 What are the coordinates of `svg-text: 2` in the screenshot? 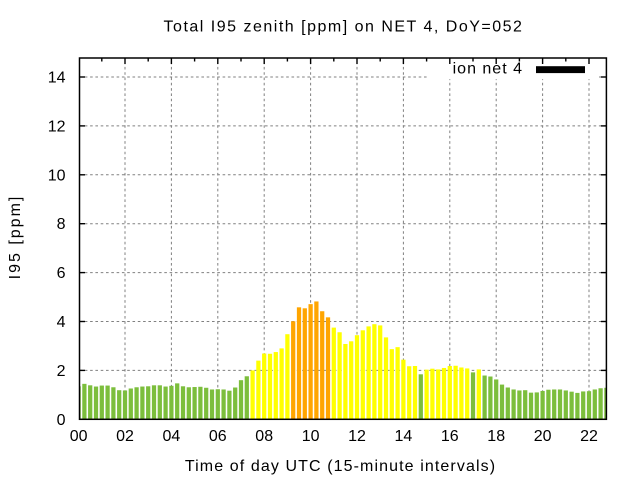 It's located at (61, 371).